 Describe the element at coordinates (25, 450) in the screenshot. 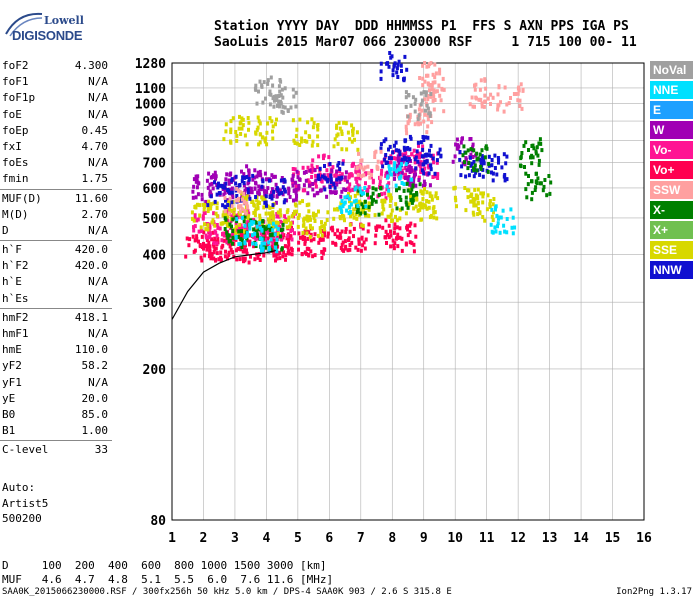

I see `param-label: C-level` at that location.